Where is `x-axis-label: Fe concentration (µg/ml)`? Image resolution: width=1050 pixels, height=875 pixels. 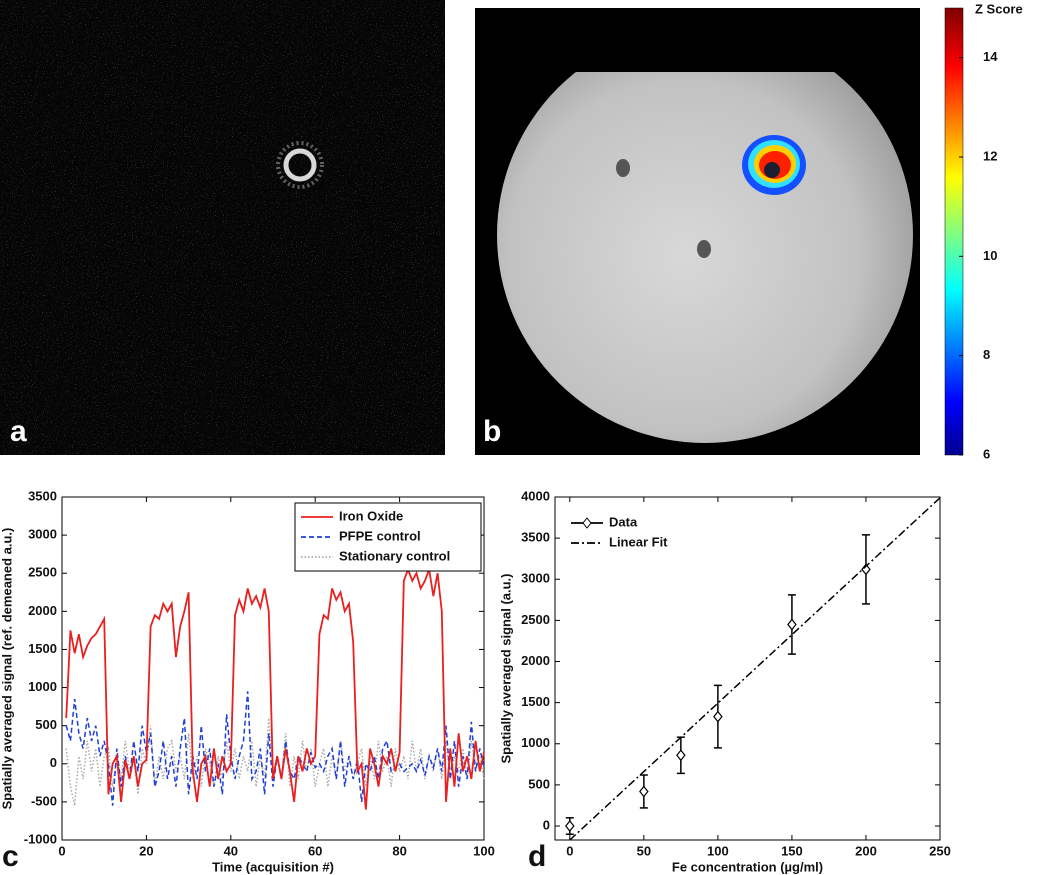 x-axis-label: Fe concentration (µg/ml) is located at coordinates (747, 866).